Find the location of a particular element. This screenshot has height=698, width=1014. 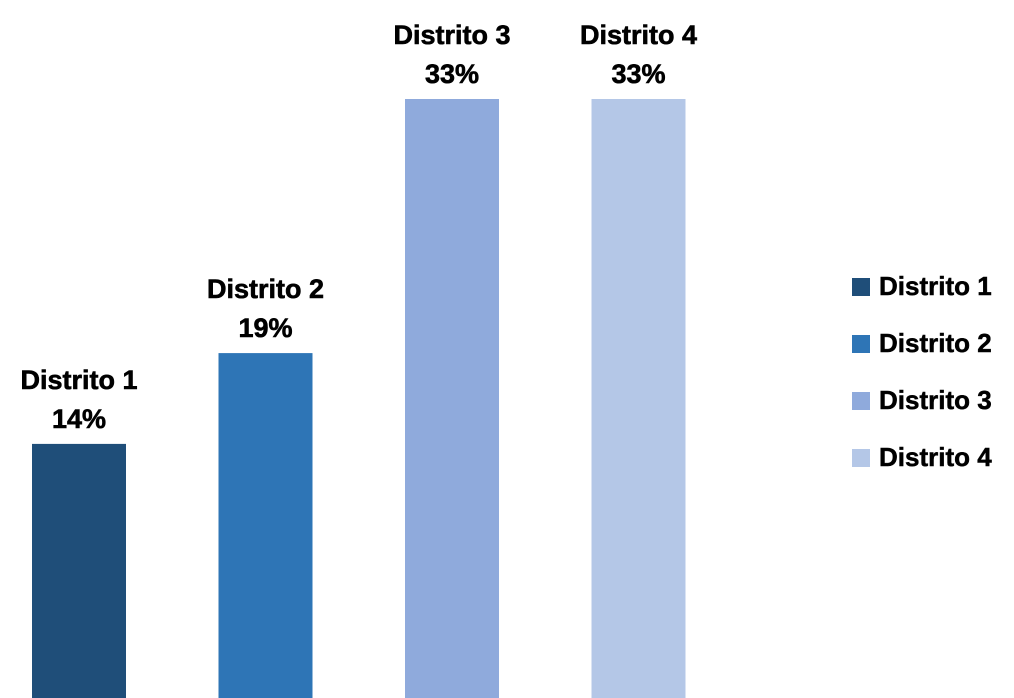

bar-value-label-distrito-4: 33% is located at coordinates (638, 74).